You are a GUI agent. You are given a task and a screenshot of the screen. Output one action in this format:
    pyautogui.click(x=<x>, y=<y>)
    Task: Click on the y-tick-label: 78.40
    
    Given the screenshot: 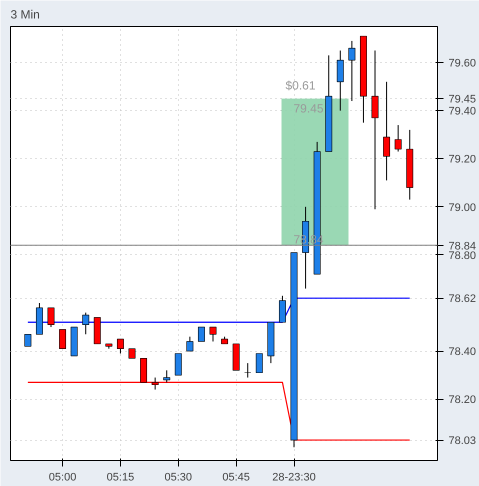 What is the action you would take?
    pyautogui.click(x=462, y=352)
    